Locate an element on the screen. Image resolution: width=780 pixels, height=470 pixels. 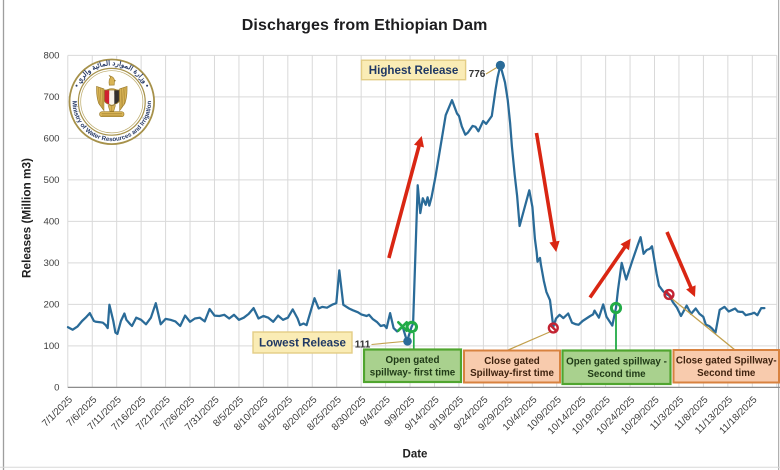
svg-text: 300 is located at coordinates (51, 263).